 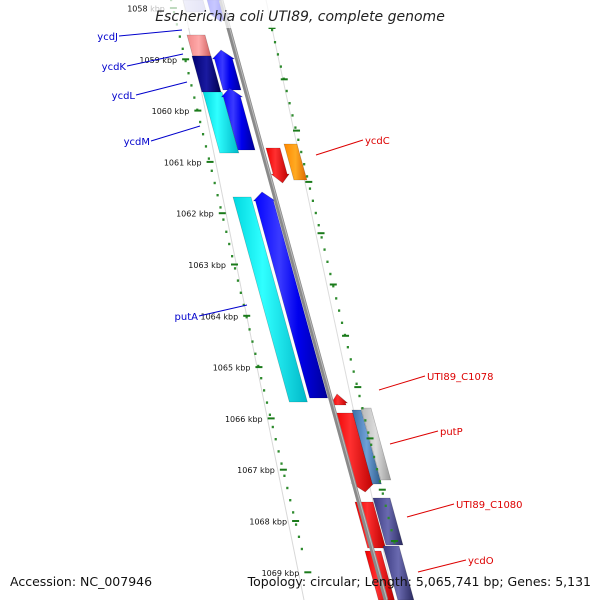 I want to click on accession-text: Accession: NC_007946, so click(x=81, y=581).